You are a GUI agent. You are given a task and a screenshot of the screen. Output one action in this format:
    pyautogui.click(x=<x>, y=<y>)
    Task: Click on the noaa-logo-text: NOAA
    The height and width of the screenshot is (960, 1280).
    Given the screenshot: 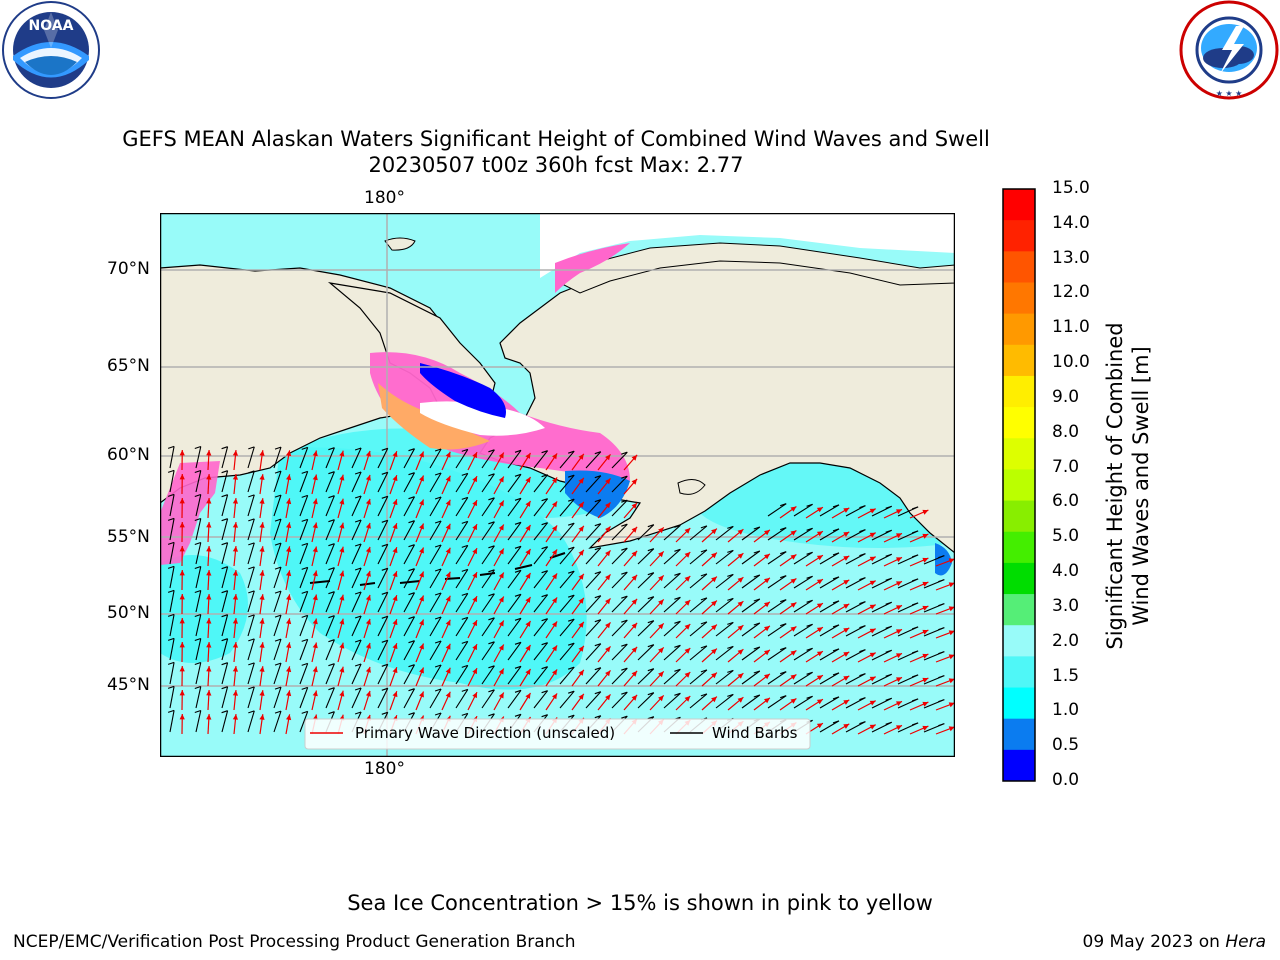 What is the action you would take?
    pyautogui.click(x=51, y=26)
    